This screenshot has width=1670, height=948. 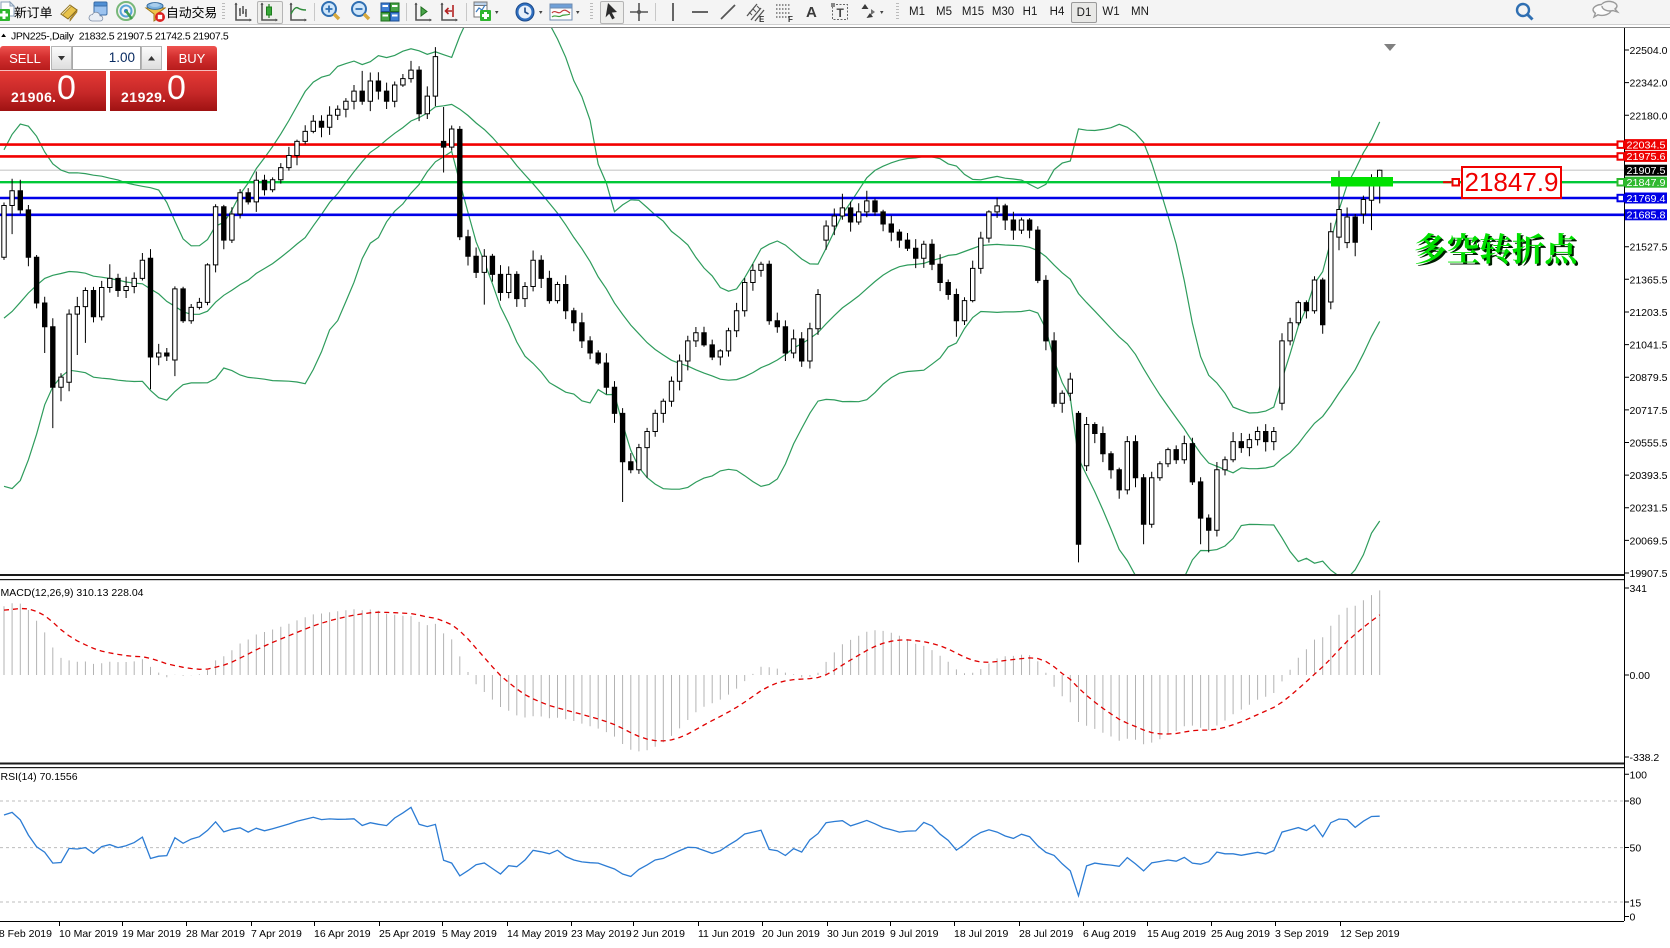 What do you see at coordinates (1370, 934) in the screenshot?
I see `svg-text: 12 Sep 2019` at bounding box center [1370, 934].